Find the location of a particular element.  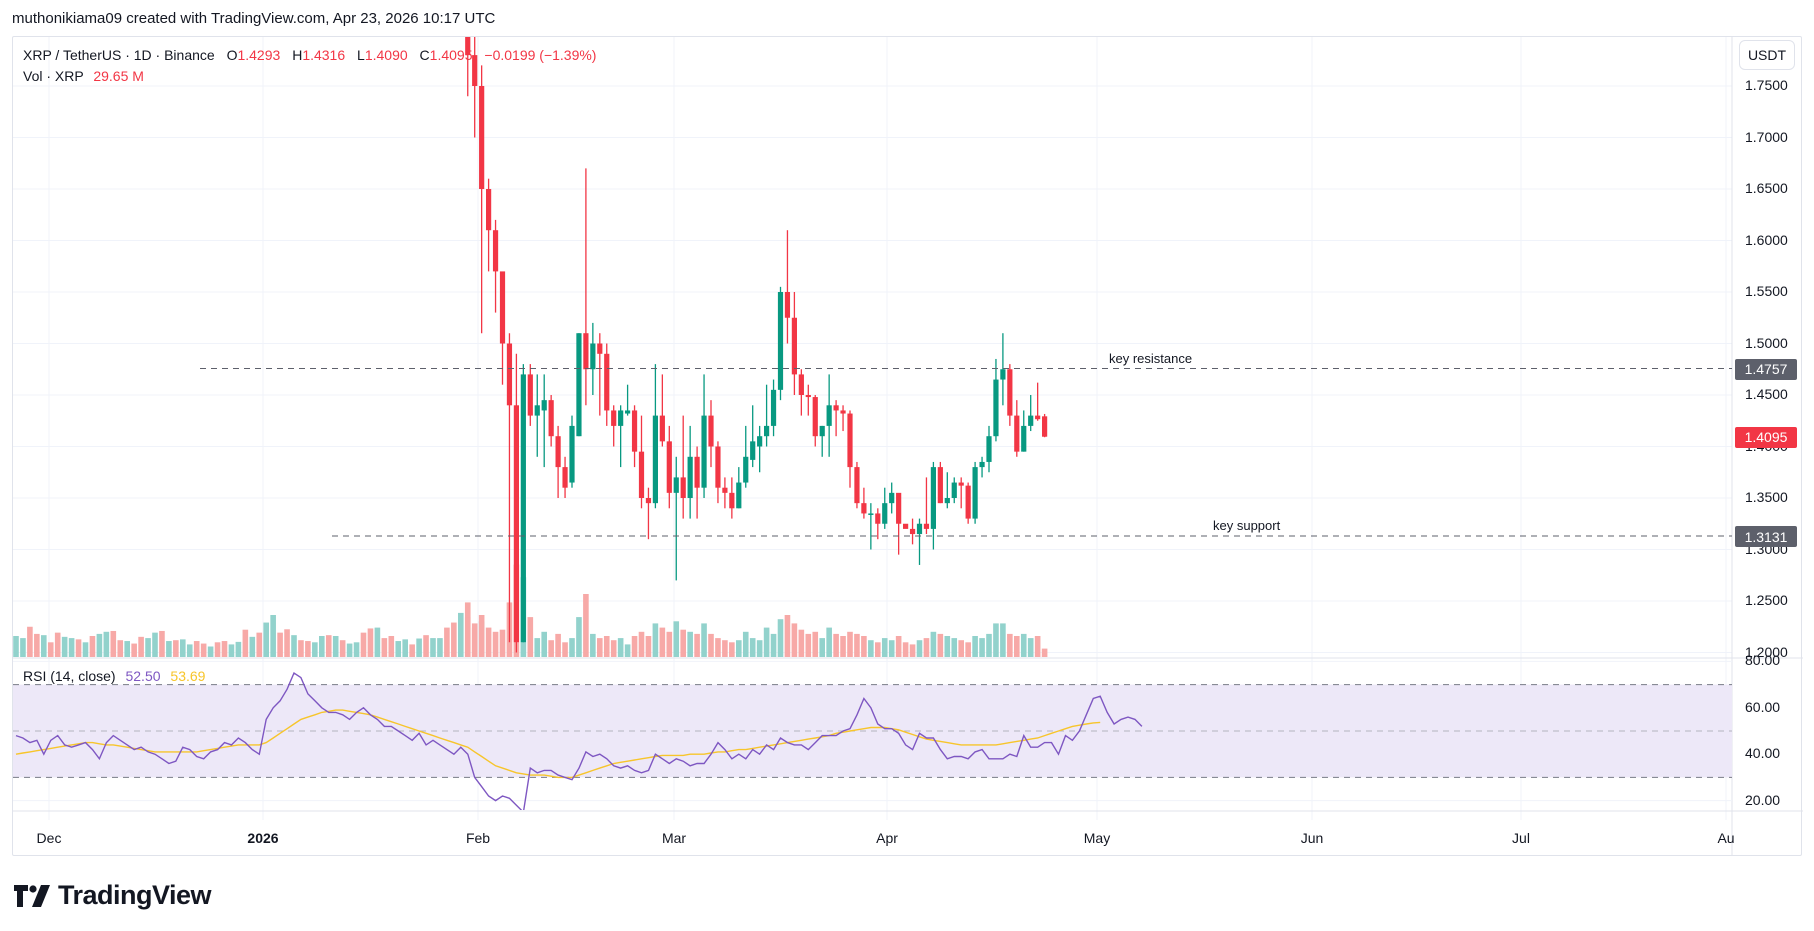

open-value: 1.4293 is located at coordinates (259, 55).